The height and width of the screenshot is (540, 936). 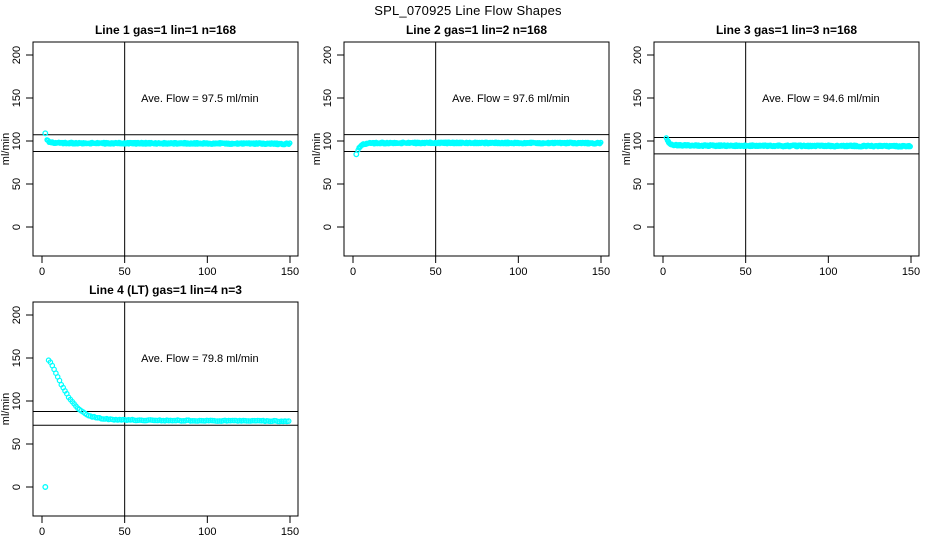 What do you see at coordinates (786, 30) in the screenshot?
I see `panel-title: Line 3 gas=1 lin=3 n=168` at bounding box center [786, 30].